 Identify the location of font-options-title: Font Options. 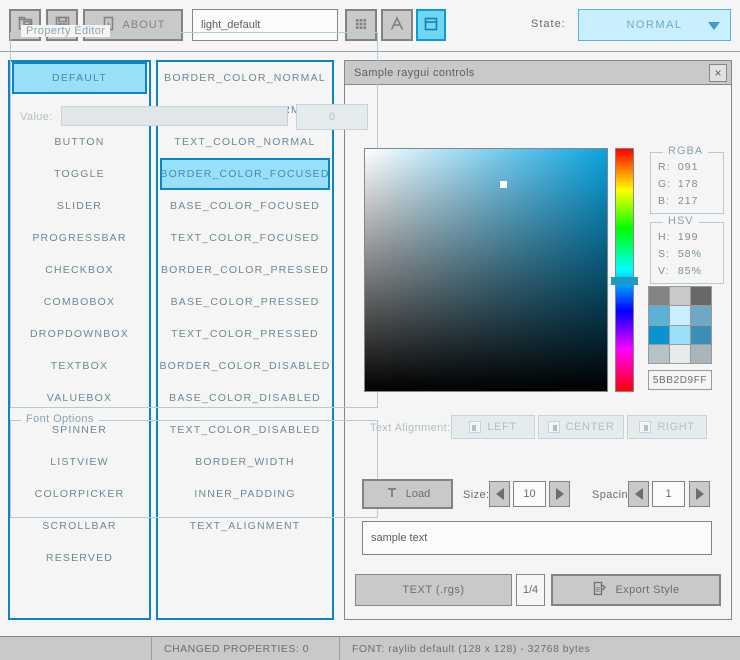
(60, 419).